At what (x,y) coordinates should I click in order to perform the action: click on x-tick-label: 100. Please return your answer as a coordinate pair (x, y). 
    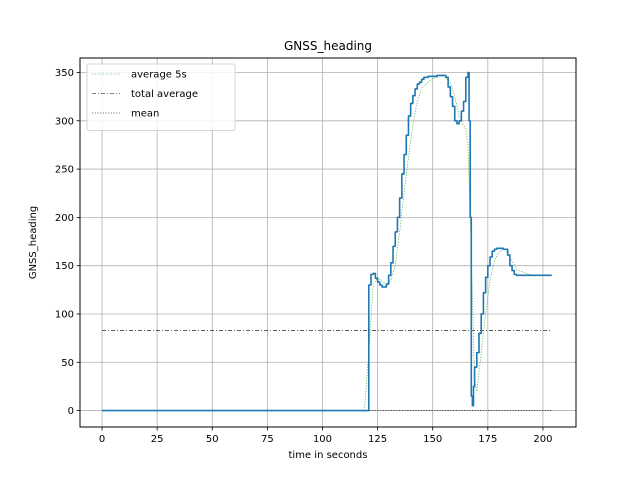
    Looking at the image, I should click on (322, 439).